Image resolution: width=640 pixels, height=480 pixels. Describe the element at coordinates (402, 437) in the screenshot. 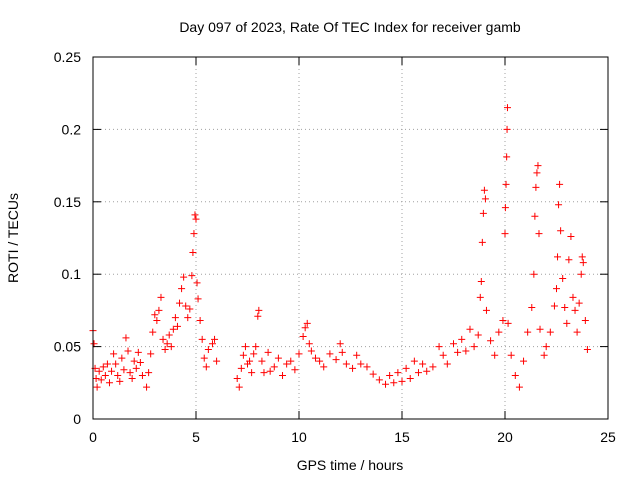

I see `x-tick-label: 15` at that location.